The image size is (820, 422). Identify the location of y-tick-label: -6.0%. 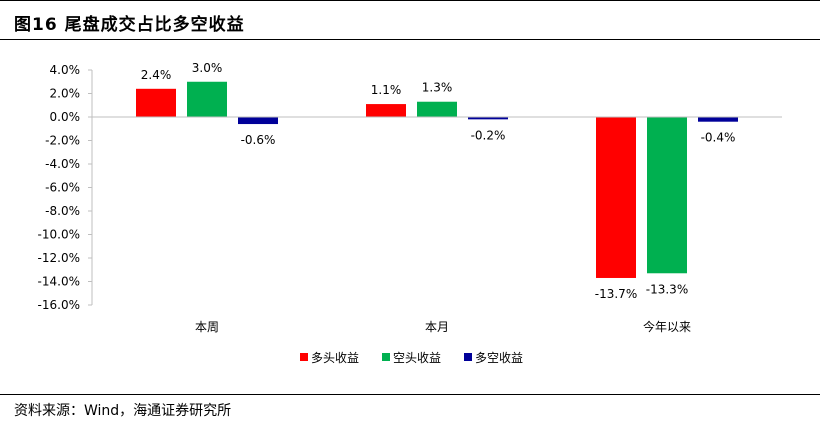
(62, 188).